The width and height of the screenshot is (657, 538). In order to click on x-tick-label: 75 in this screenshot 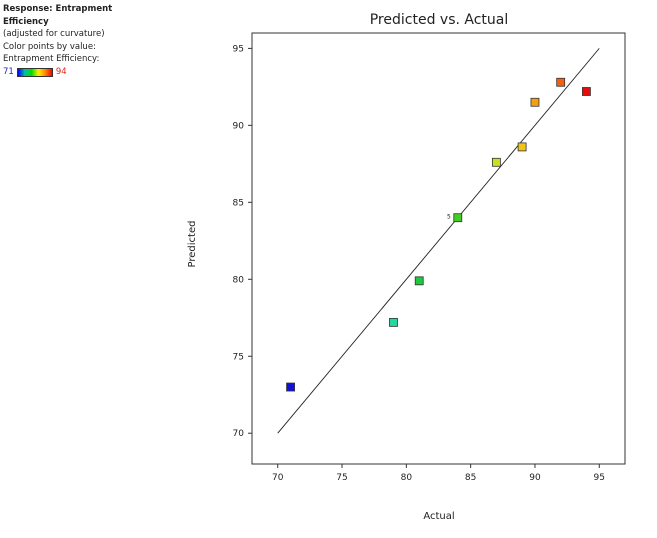, I will do `click(341, 478)`.